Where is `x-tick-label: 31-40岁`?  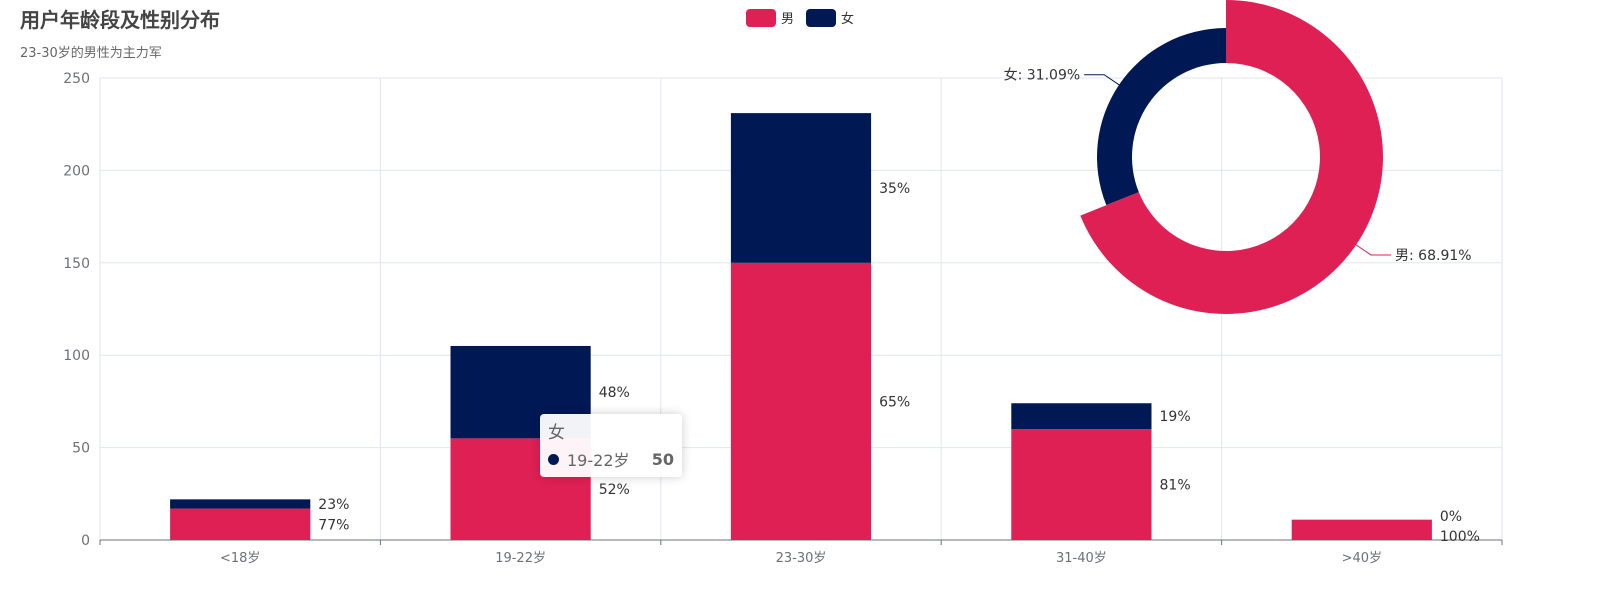
x-tick-label: 31-40岁 is located at coordinates (1081, 558).